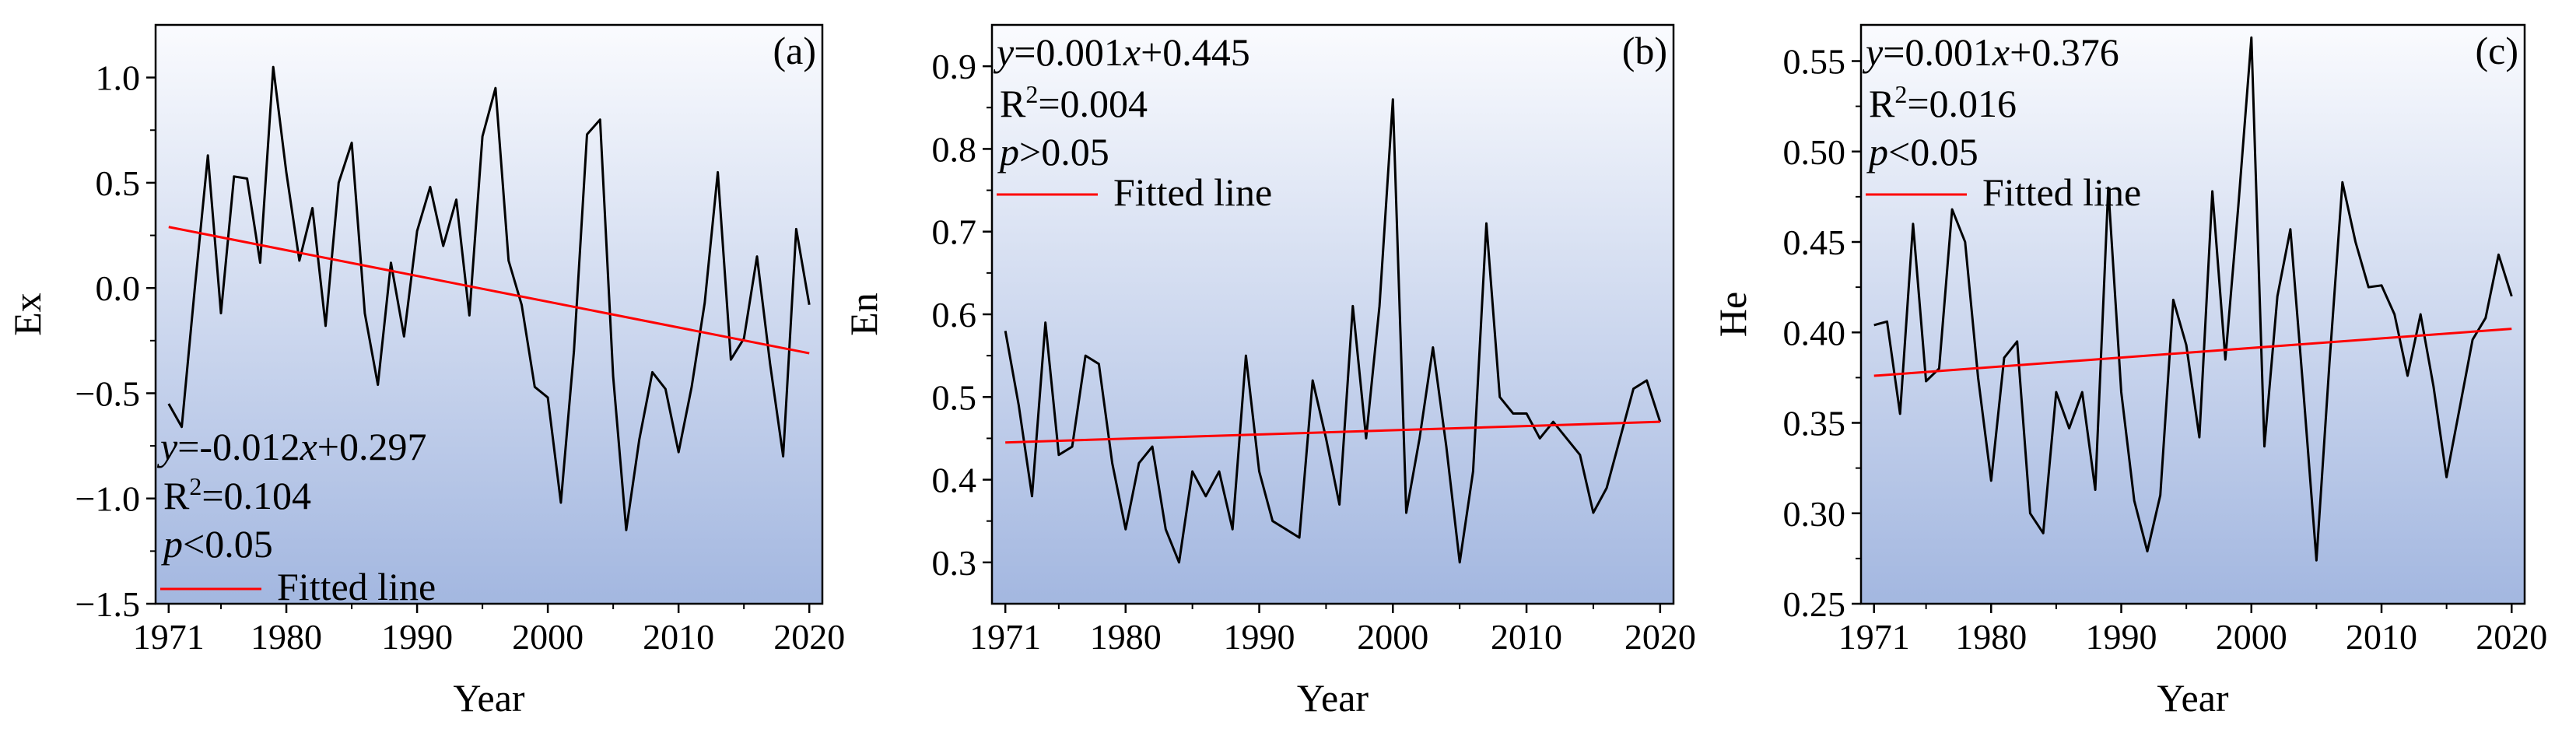 This screenshot has width=2576, height=729. What do you see at coordinates (954, 67) in the screenshot?
I see `y-tick-label: 0.9` at bounding box center [954, 67].